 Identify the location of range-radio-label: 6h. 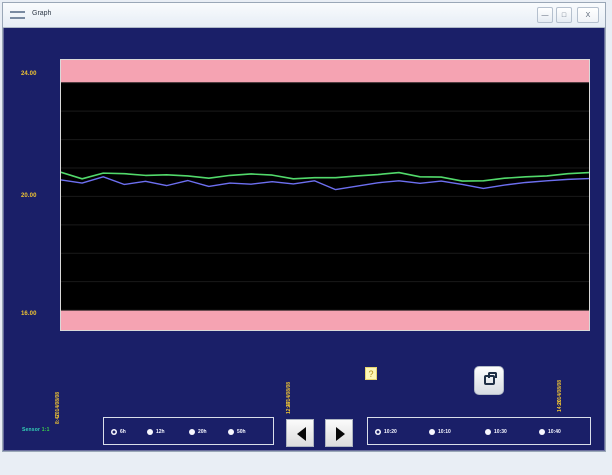
(123, 432).